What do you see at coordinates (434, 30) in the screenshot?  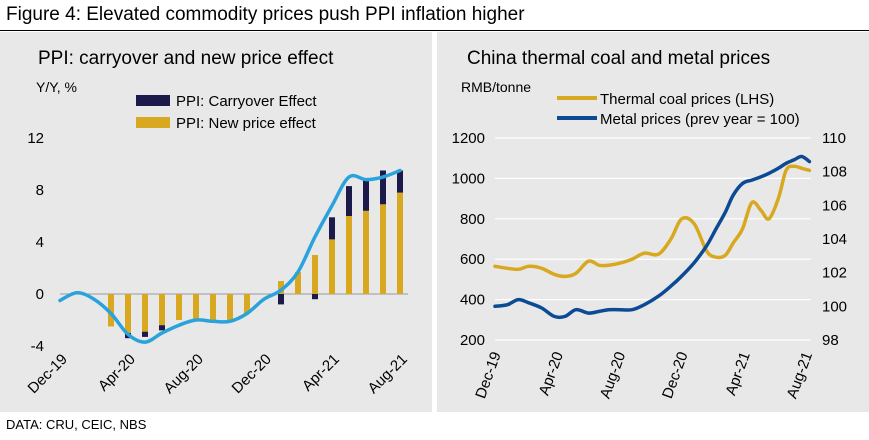 I see `title-rule` at bounding box center [434, 30].